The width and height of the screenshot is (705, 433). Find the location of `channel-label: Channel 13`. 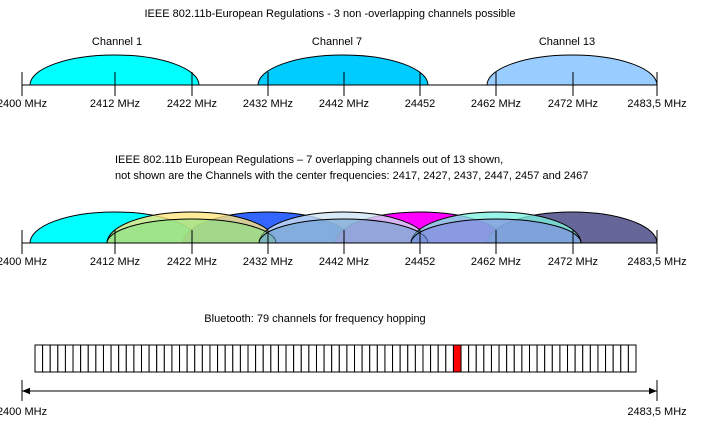

channel-label: Channel 13 is located at coordinates (567, 42).